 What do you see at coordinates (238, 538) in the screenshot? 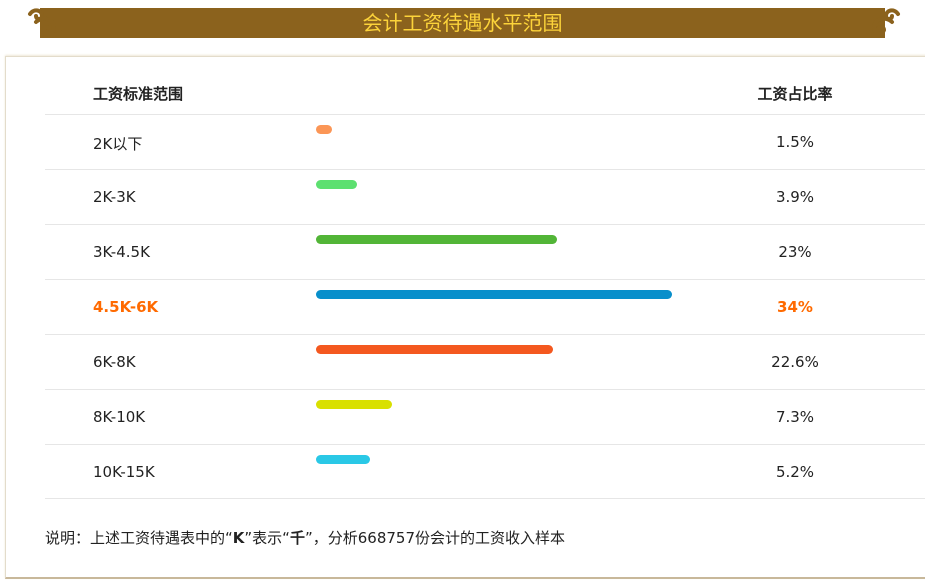
I see `note-k: K` at bounding box center [238, 538].